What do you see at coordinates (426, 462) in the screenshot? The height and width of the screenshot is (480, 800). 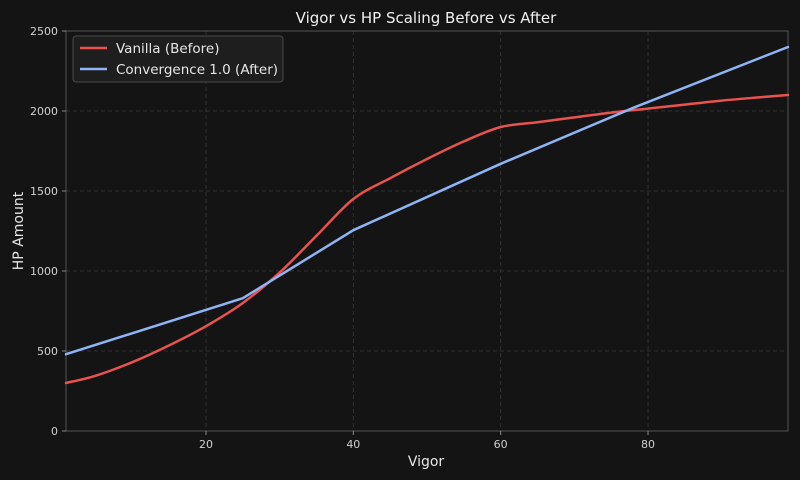 I see `x-axis-label: Vigor` at bounding box center [426, 462].